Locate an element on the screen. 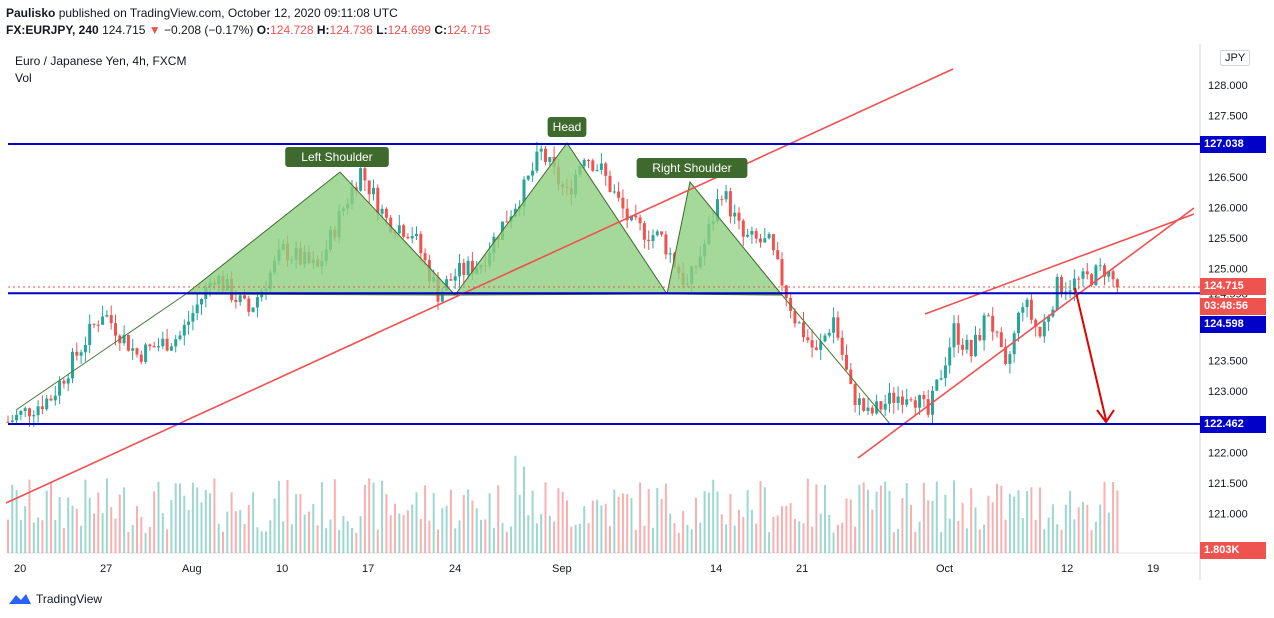  pattern-label-box is located at coordinates (692, 168).